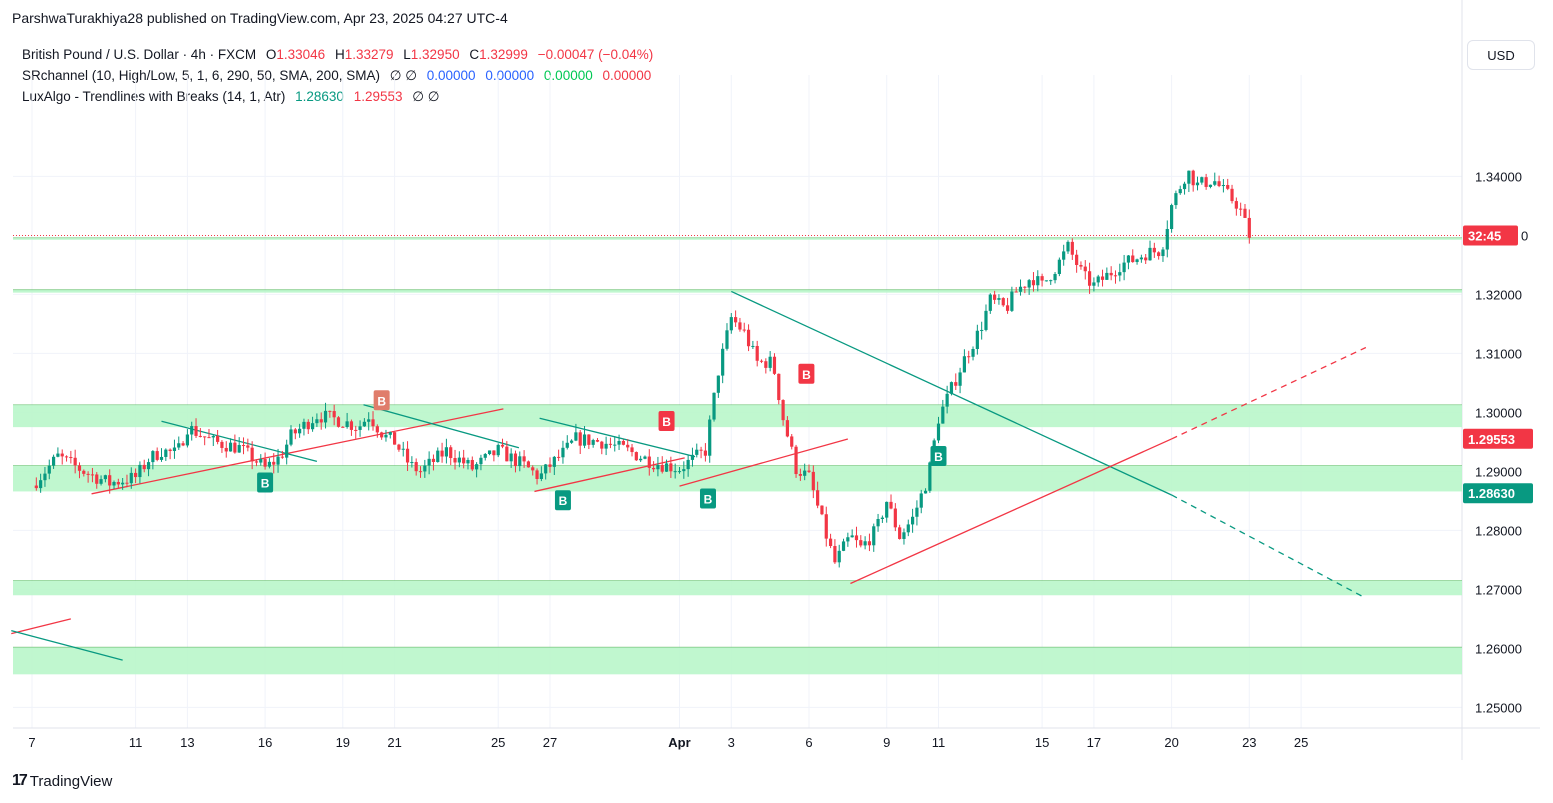 Image resolution: width=1553 pixels, height=803 pixels. What do you see at coordinates (71, 781) in the screenshot?
I see `brand-name: TradingView` at bounding box center [71, 781].